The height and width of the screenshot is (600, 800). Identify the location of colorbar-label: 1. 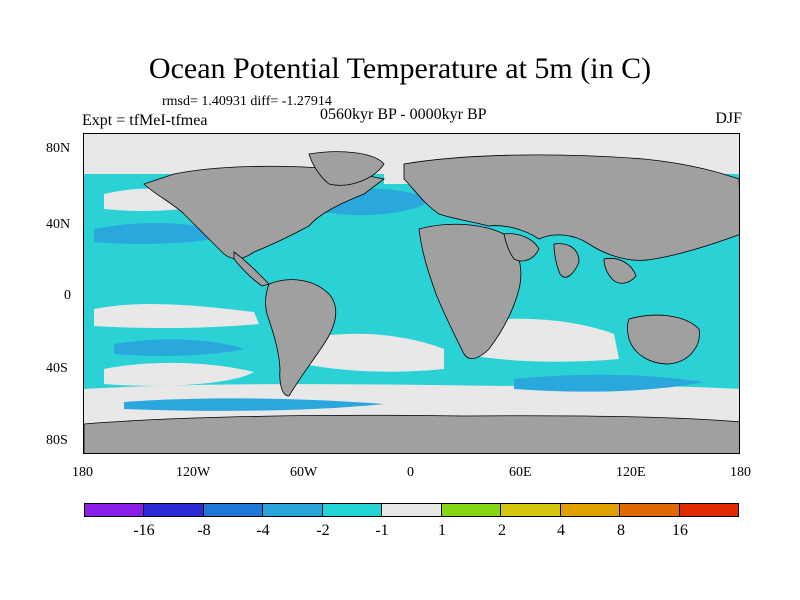
(442, 530).